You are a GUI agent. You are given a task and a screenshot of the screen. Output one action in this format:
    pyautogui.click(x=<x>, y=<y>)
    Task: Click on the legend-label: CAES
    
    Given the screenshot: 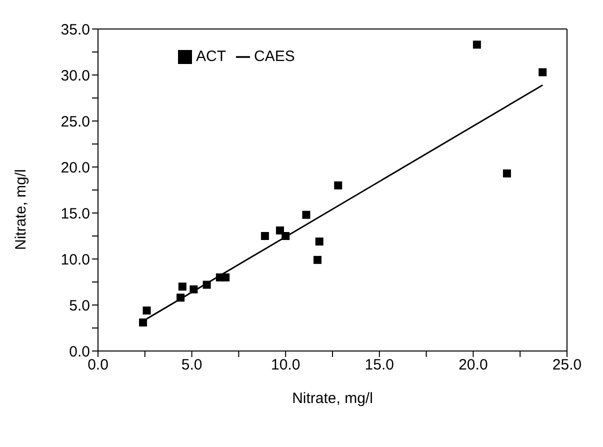 What is the action you would take?
    pyautogui.click(x=274, y=56)
    